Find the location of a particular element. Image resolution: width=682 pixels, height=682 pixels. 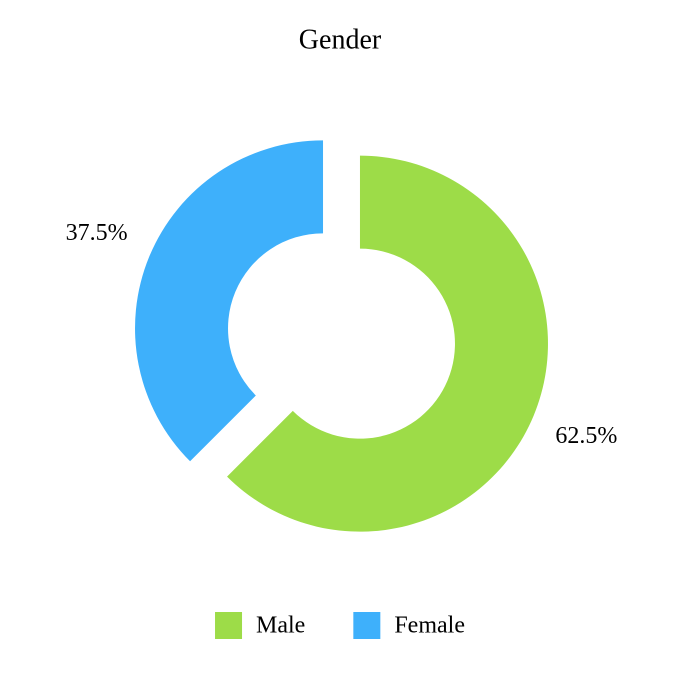

legend-label: Female is located at coordinates (429, 626).